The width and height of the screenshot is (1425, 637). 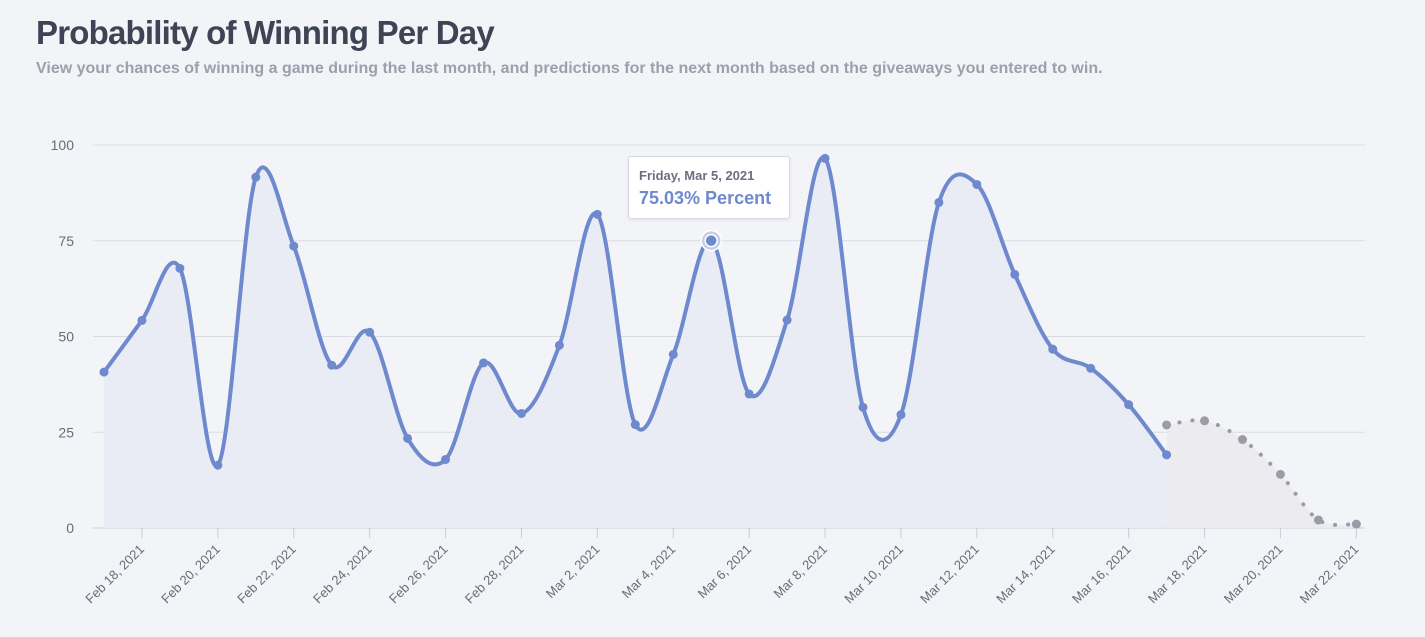 I want to click on x-tick-label: Mar 6, 2021, so click(x=725, y=572).